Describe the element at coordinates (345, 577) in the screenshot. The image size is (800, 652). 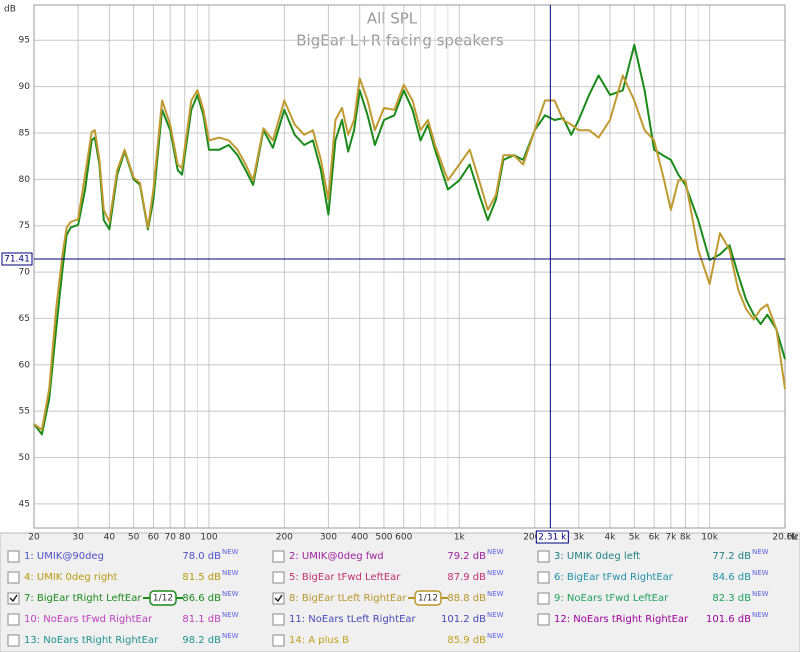
I see `measurement-name: 5: BigEar tFwd LeftEar` at that location.